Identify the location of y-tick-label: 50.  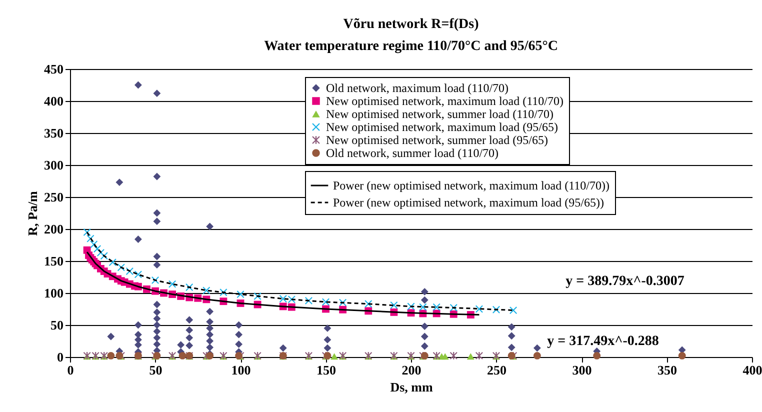
(57, 325).